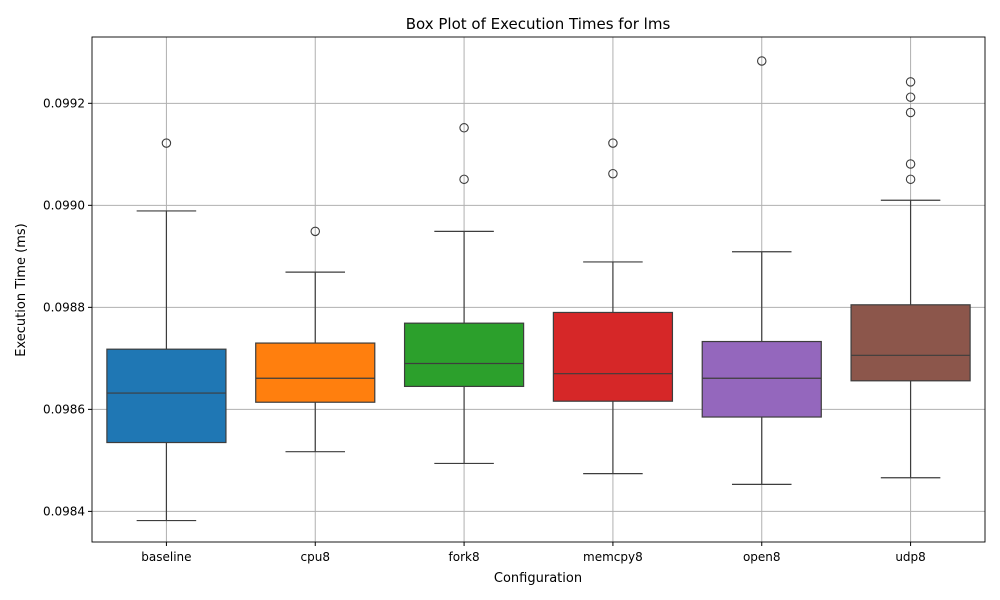 Image resolution: width=1000 pixels, height=600 pixels. Describe the element at coordinates (315, 339) in the screenshot. I see `box-cpu8` at that location.